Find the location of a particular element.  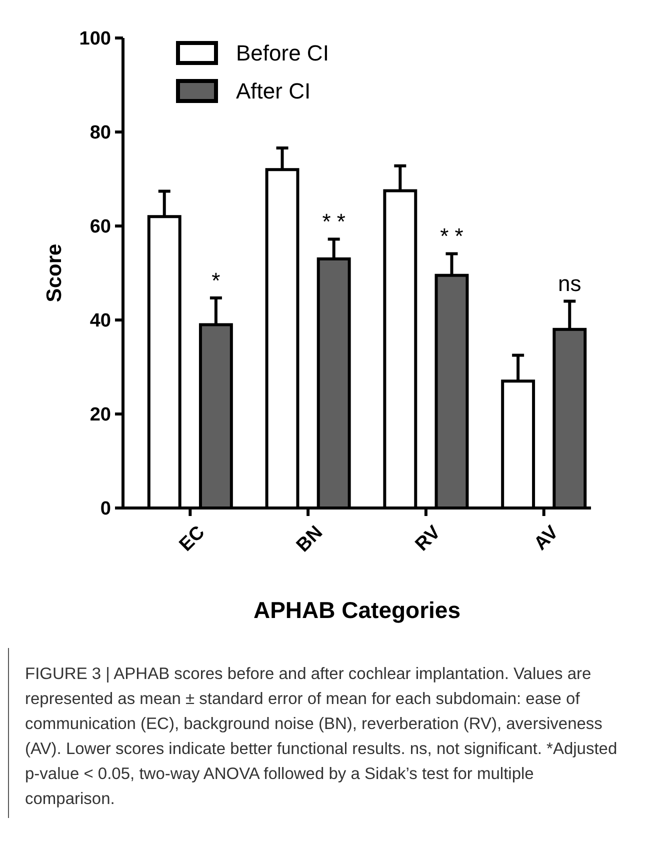

y-tick-label: 0 is located at coordinates (105, 509).